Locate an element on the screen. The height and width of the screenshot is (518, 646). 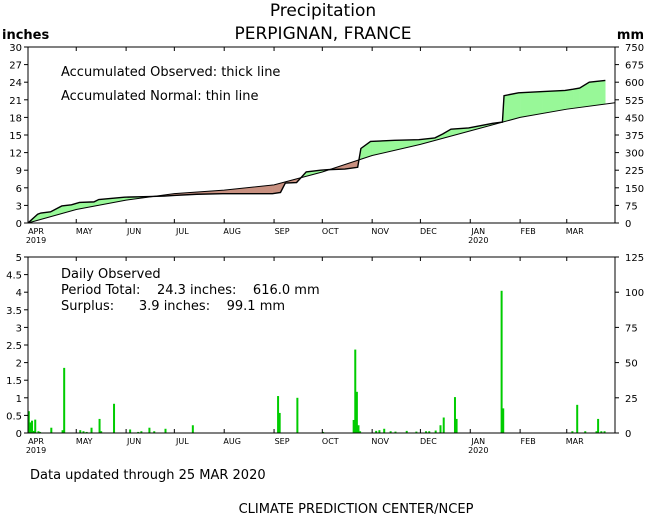
daily-left-y-tick-label: 1 is located at coordinates (19, 399).